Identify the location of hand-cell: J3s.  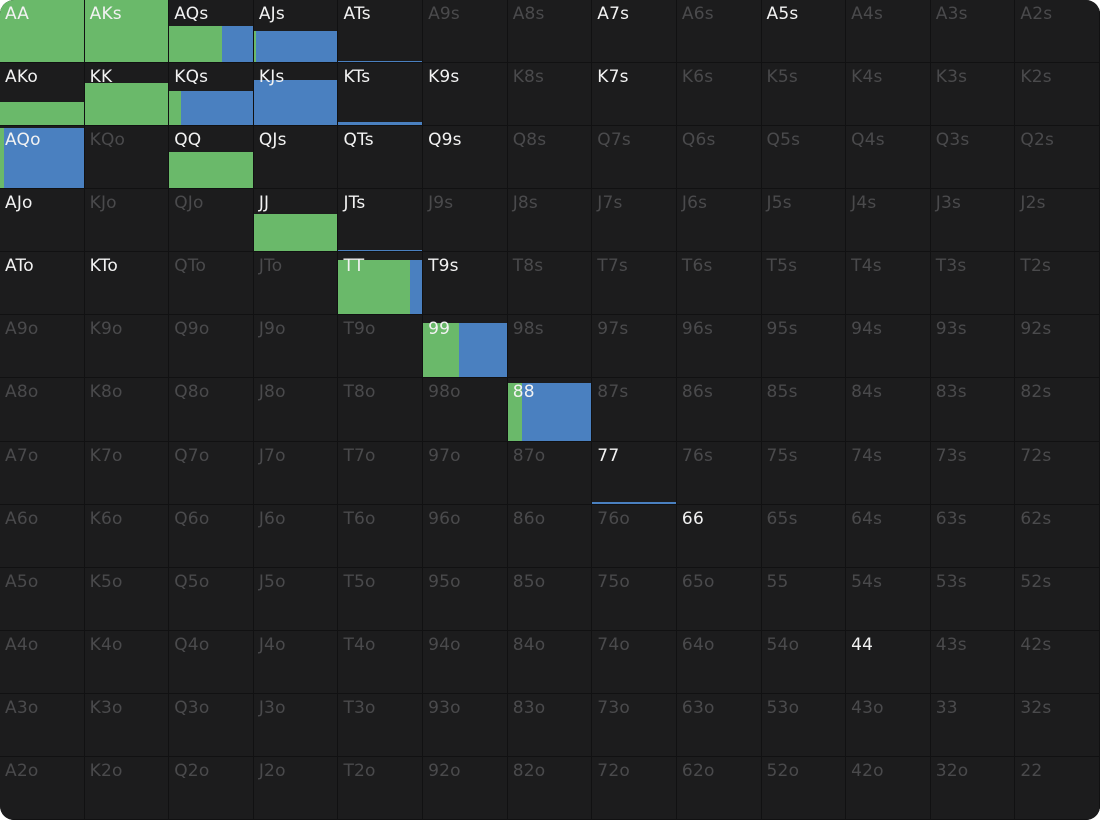
(973, 221).